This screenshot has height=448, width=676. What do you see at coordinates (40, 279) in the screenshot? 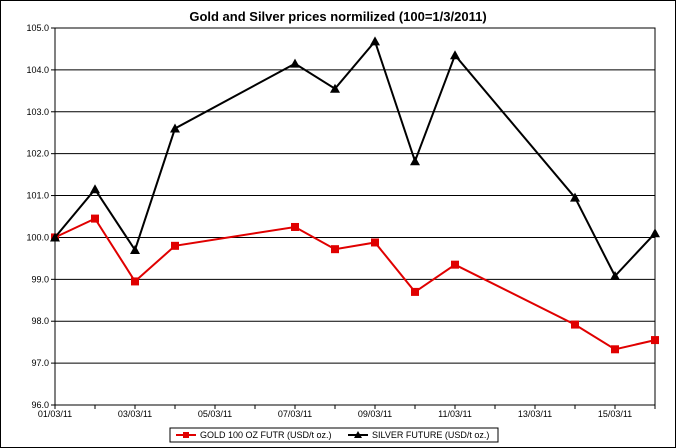
I see `y-tick-label: 99.0` at bounding box center [40, 279].